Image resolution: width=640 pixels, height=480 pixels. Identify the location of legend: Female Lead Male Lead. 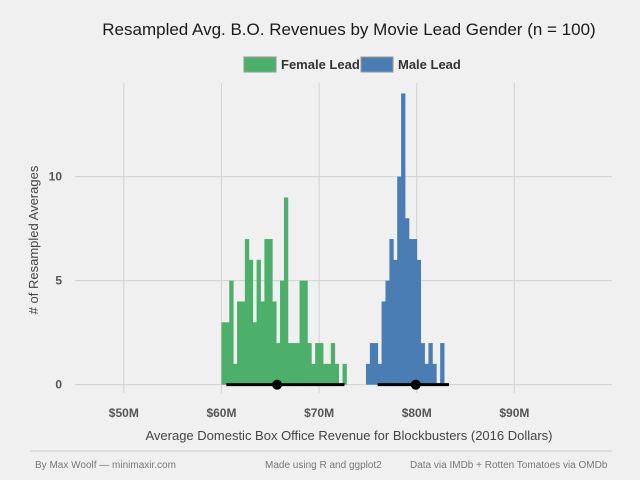
(352, 64).